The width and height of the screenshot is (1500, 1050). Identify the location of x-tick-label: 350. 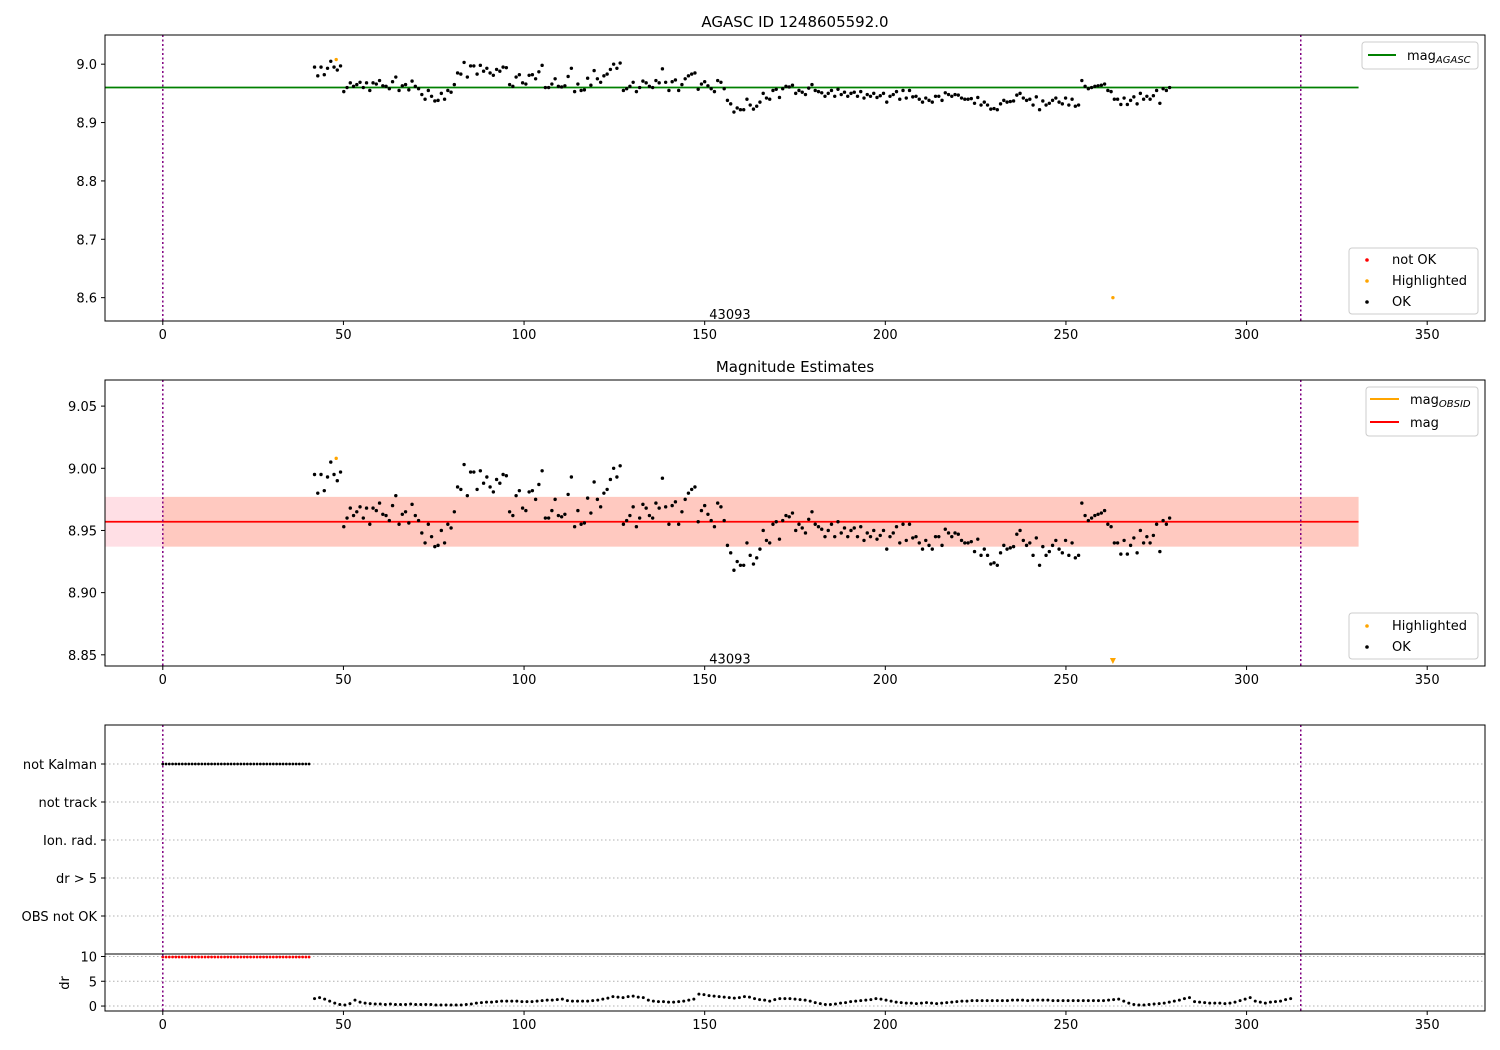
(1427, 1025).